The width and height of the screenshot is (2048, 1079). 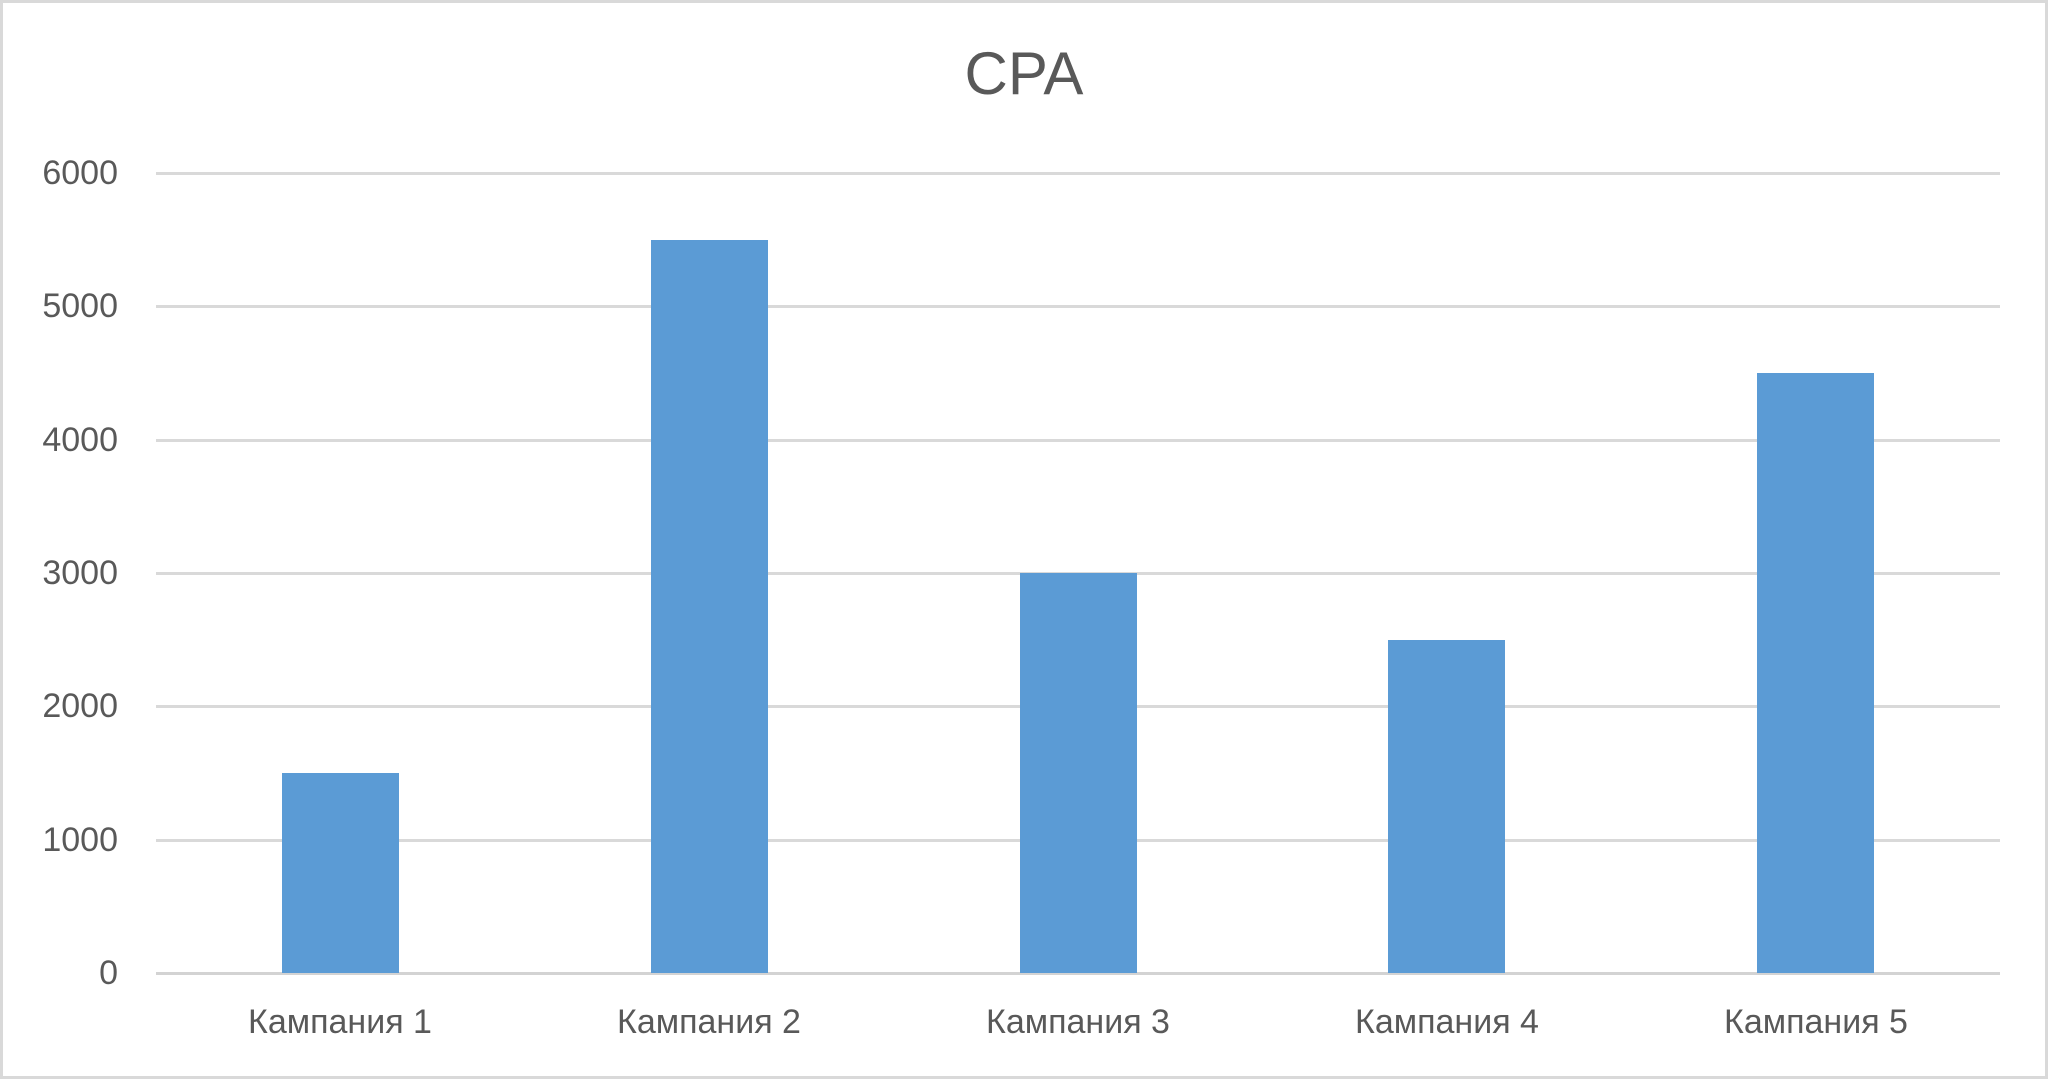 I want to click on x-category-label: Кампания 2, so click(x=709, y=1022).